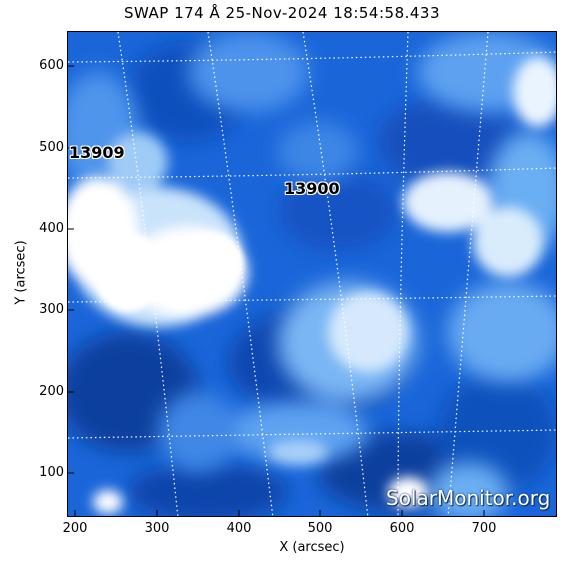  What do you see at coordinates (51, 65) in the screenshot?
I see `y-tick-label: 600` at bounding box center [51, 65].